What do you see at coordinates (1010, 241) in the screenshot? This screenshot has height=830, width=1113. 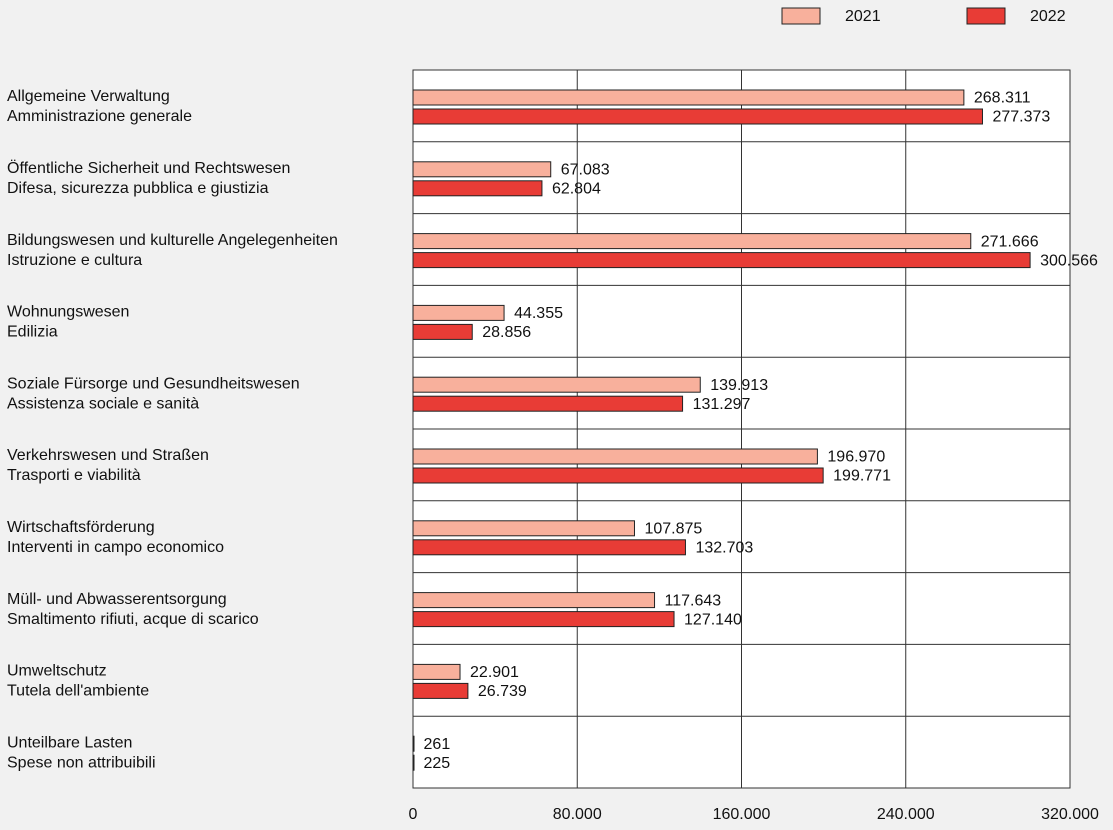 I see `value-label: 271.666` at bounding box center [1010, 241].